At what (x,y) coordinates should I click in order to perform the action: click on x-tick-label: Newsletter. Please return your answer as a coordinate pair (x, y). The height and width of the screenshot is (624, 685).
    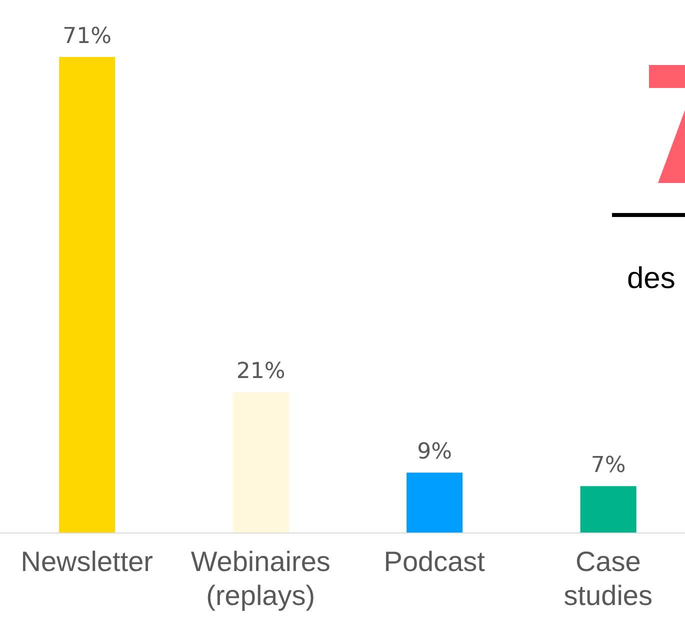
    Looking at the image, I should click on (87, 561).